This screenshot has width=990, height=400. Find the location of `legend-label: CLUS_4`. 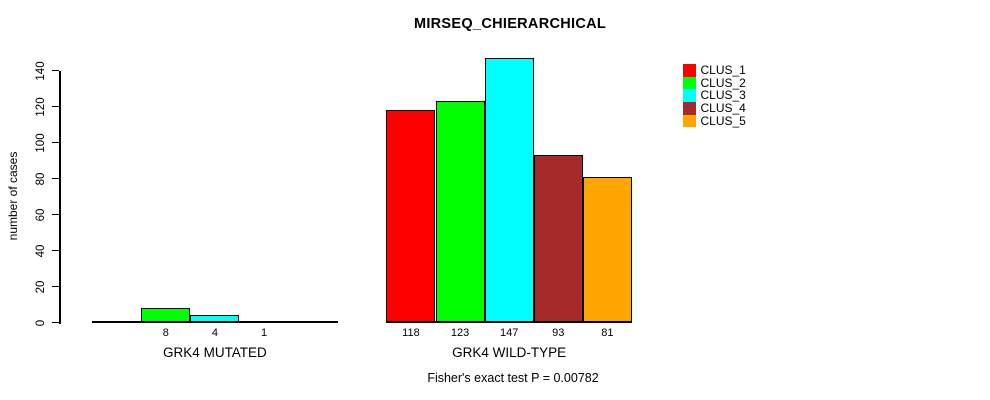

legend-label: CLUS_4 is located at coordinates (723, 108).